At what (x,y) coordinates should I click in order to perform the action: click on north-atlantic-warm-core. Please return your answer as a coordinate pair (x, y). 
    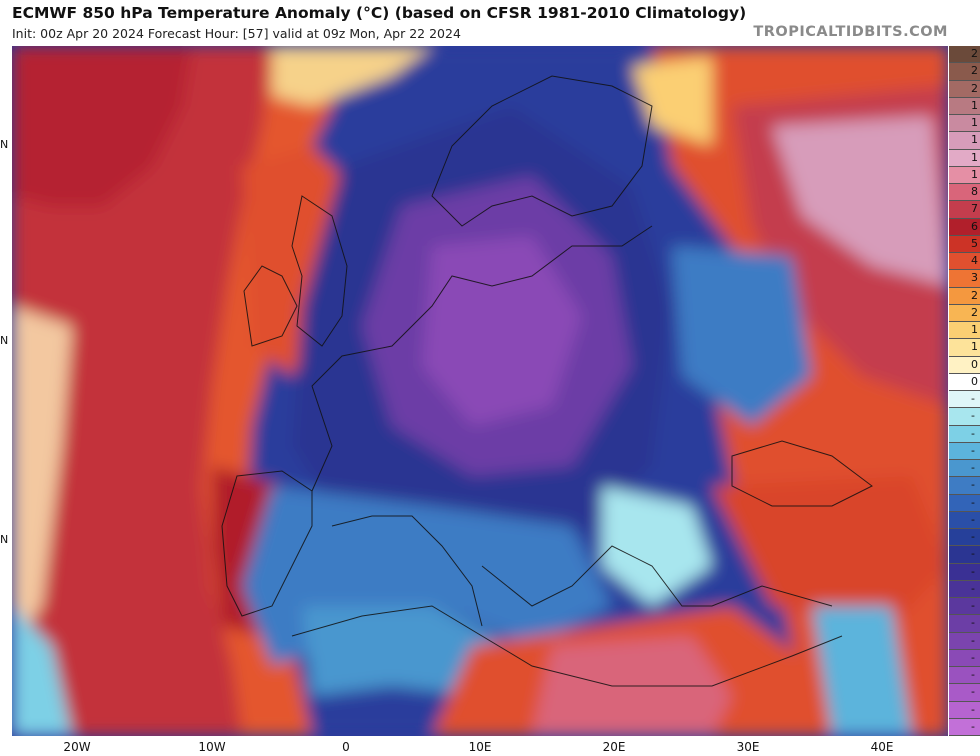
    Looking at the image, I should click on (102, 126).